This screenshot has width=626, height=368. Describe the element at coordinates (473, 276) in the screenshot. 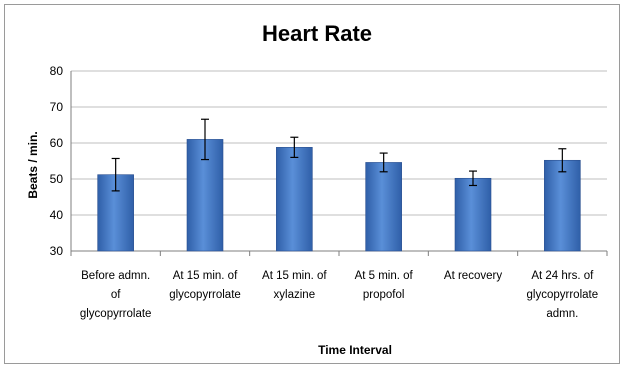

I see `x-category-label: At recovery` at that location.